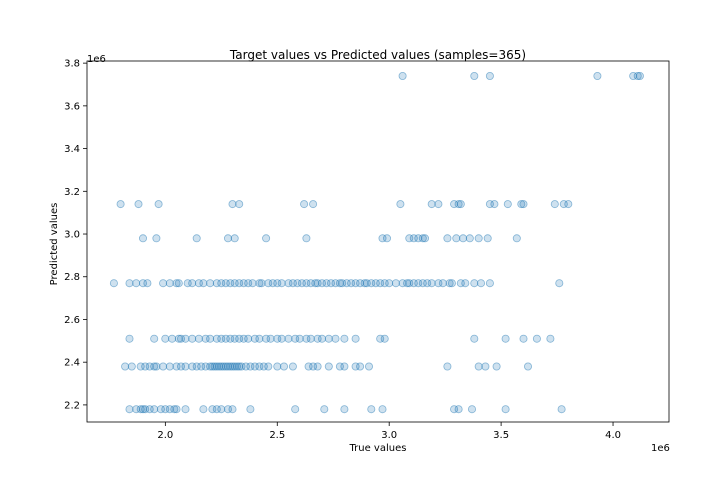 This screenshot has height=504, width=720. Describe the element at coordinates (96, 59) in the screenshot. I see `y-axis-multiplier: 1e6` at that location.